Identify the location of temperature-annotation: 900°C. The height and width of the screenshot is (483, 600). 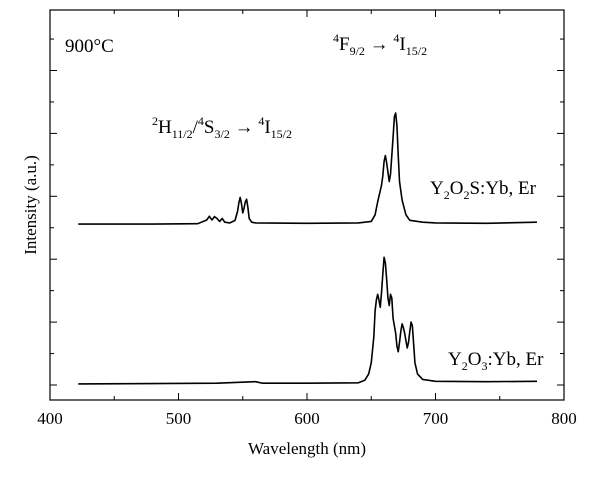
(89, 46).